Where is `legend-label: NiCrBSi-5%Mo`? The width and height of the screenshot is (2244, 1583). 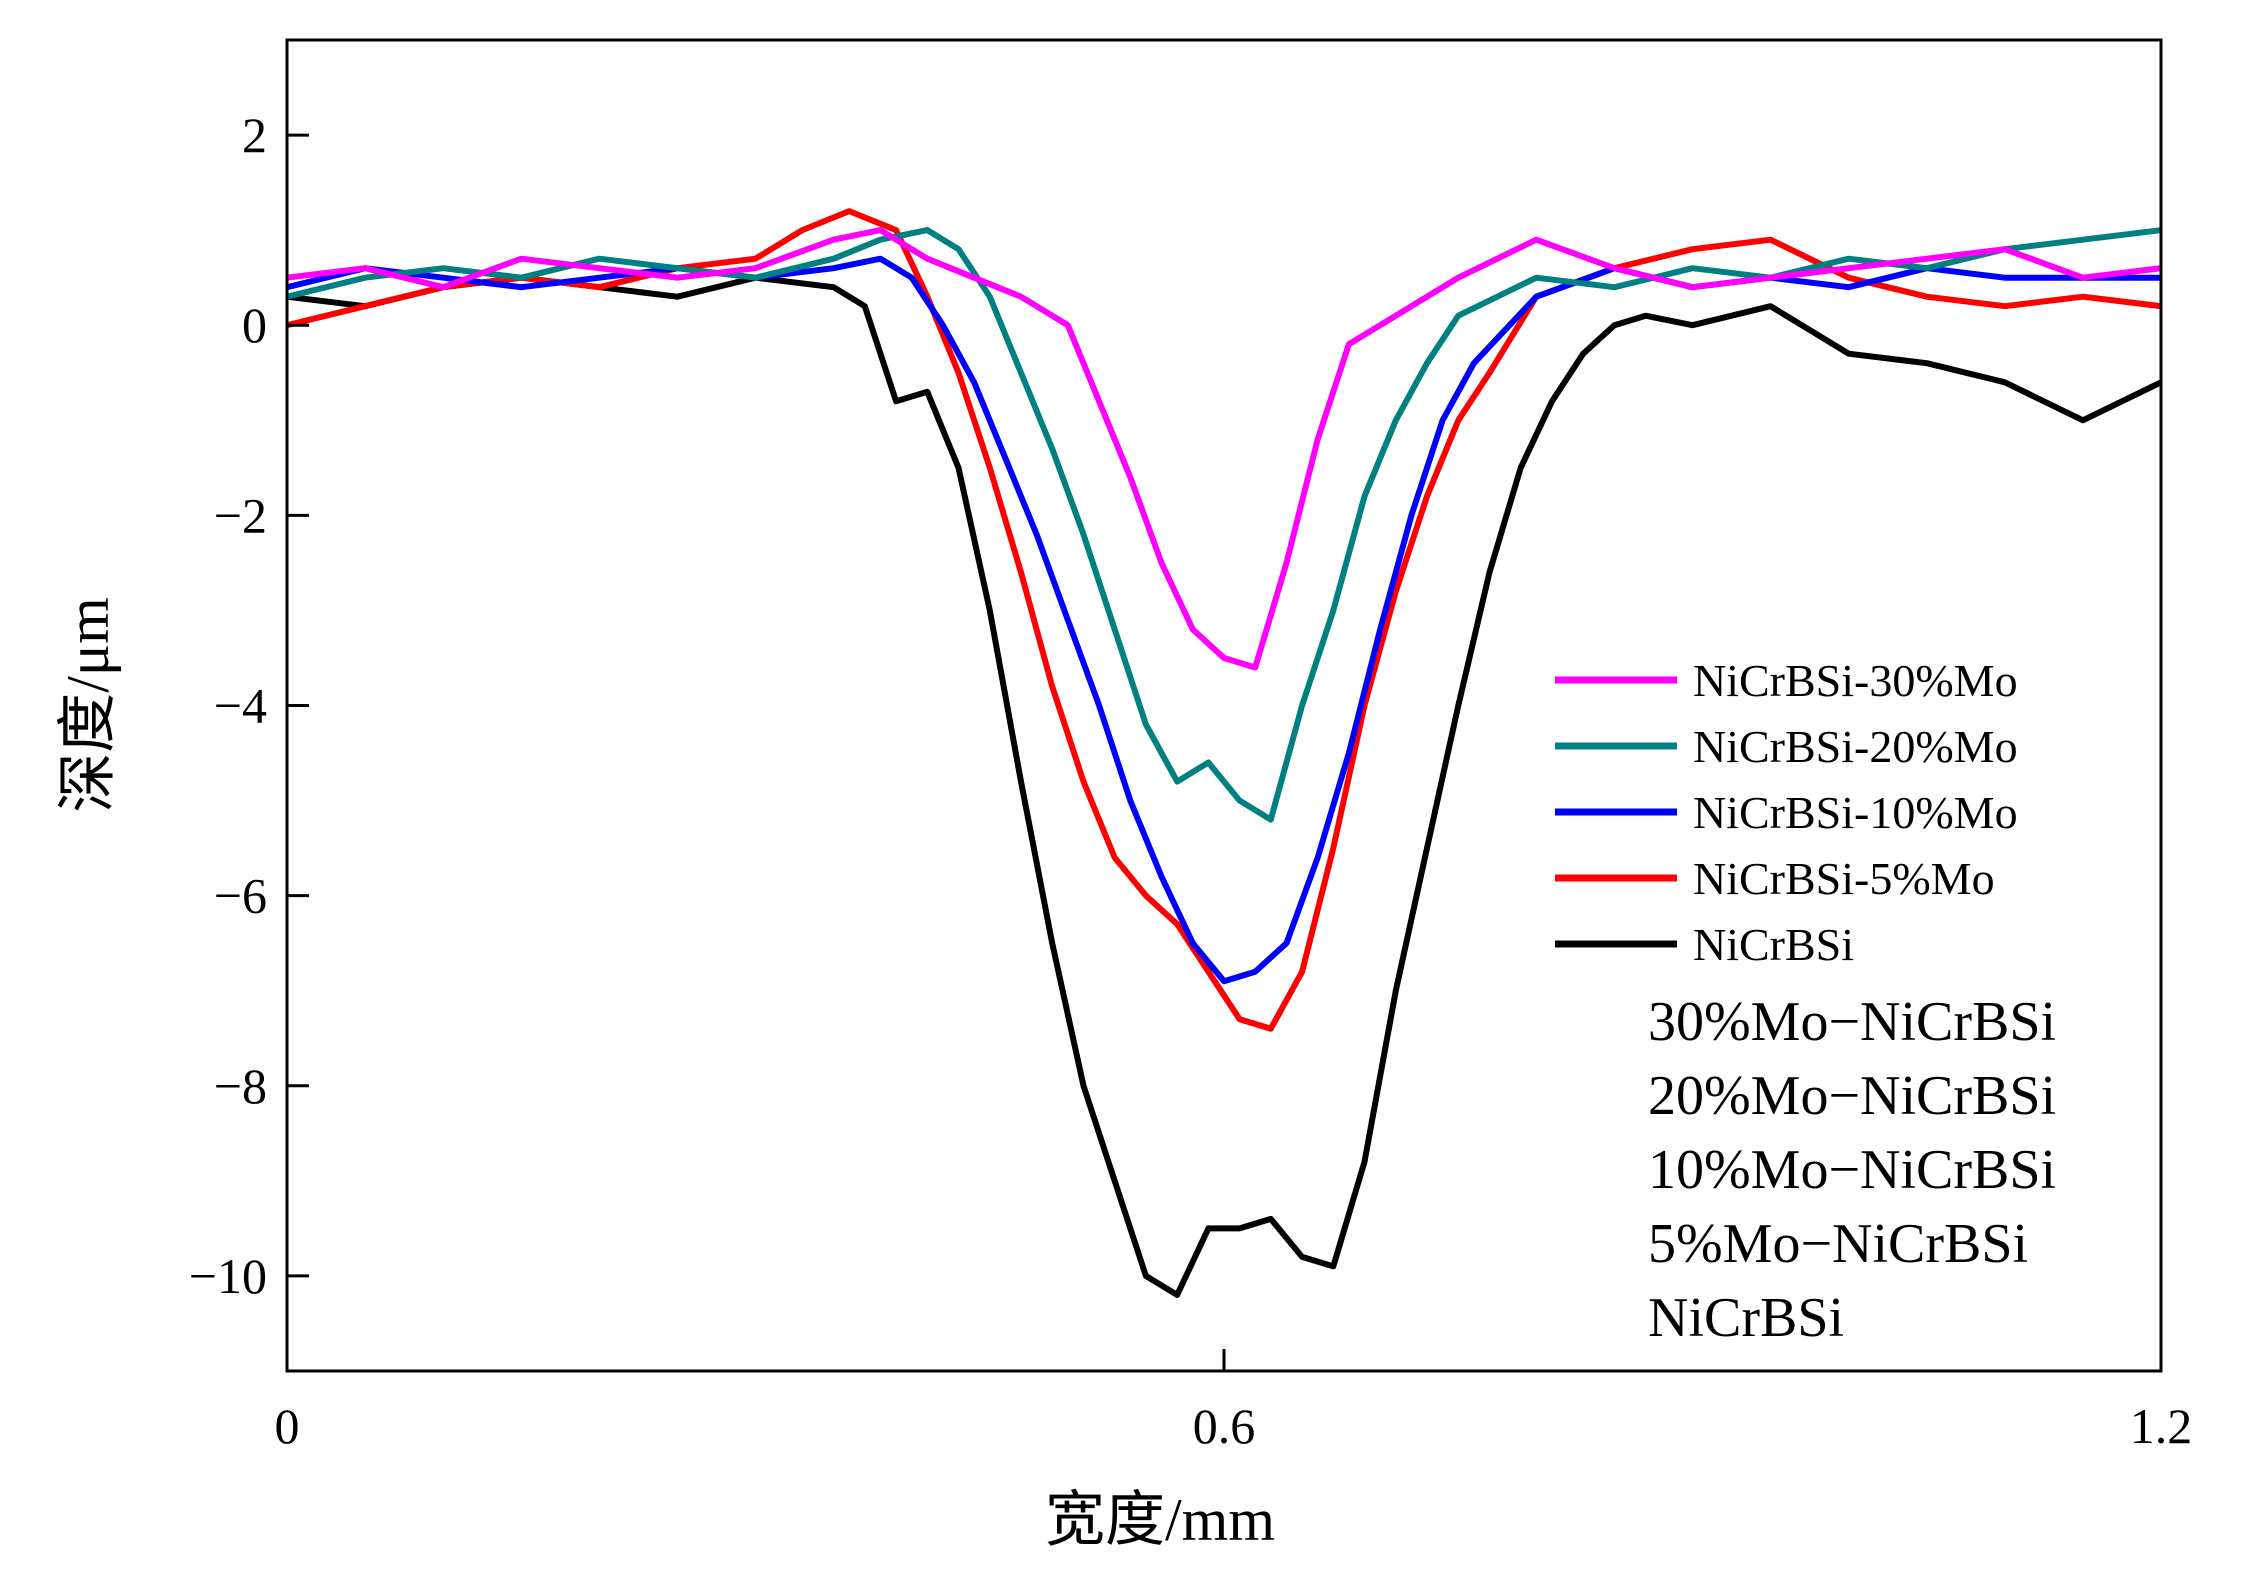 legend-label: NiCrBSi-5%Mo is located at coordinates (1844, 878).